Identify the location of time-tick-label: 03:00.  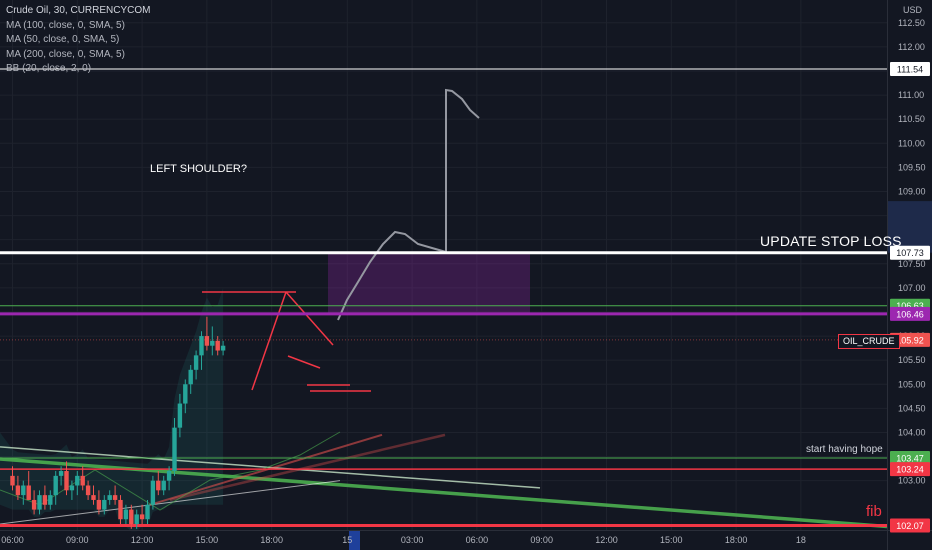
(412, 540).